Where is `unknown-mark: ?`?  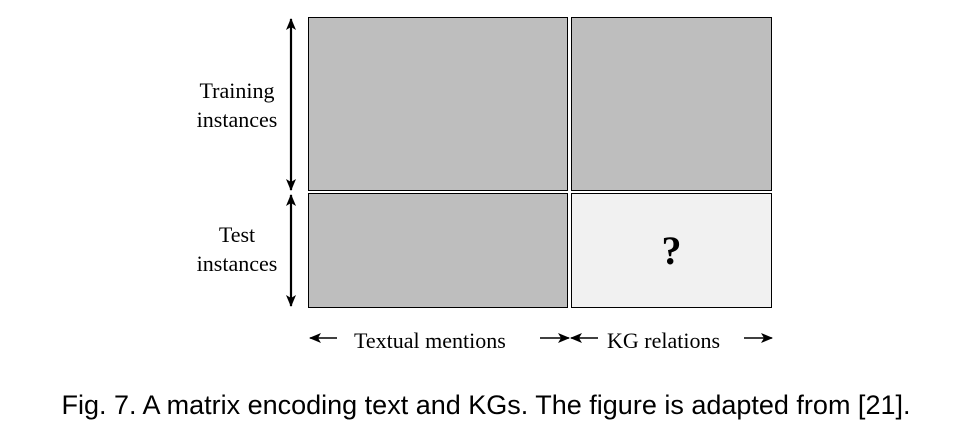 unknown-mark: ? is located at coordinates (671, 250).